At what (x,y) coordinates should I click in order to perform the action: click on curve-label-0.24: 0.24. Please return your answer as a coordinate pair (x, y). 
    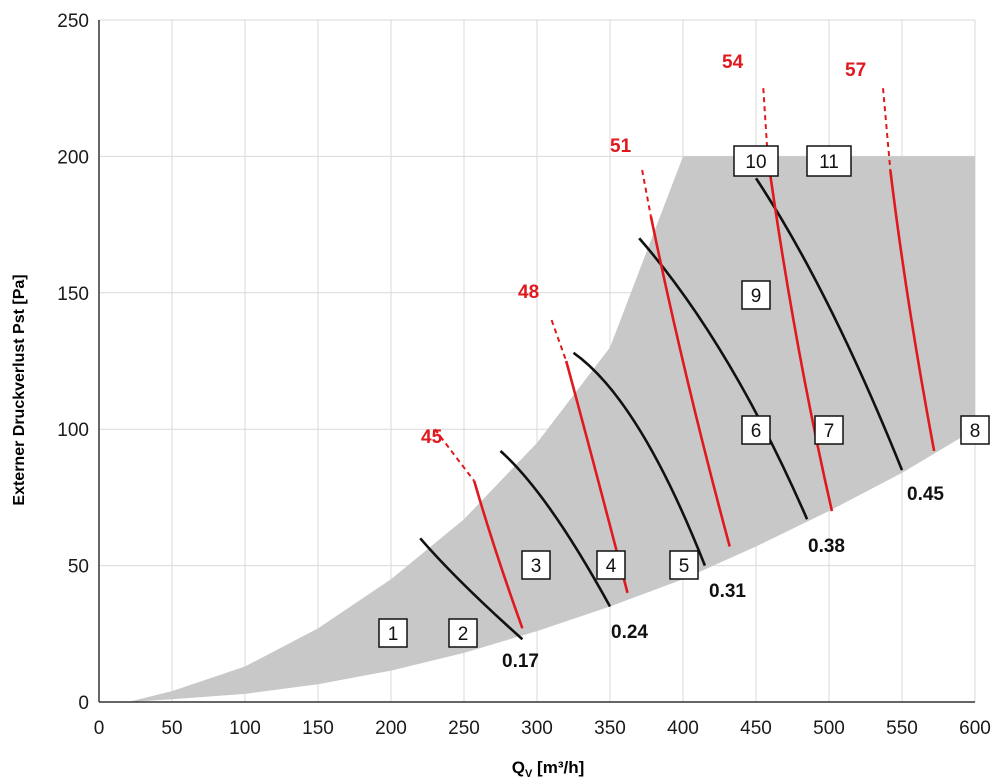
    Looking at the image, I should click on (629, 632).